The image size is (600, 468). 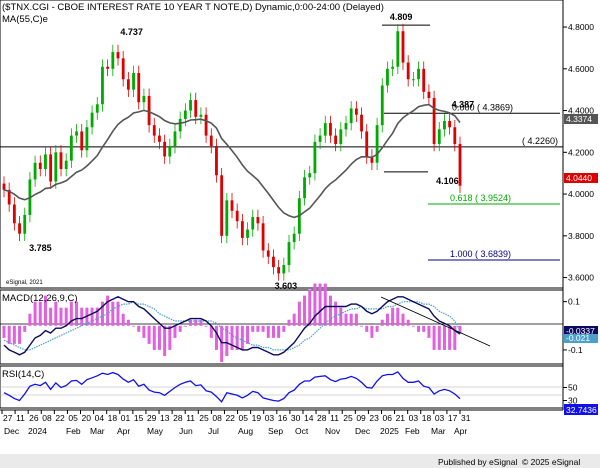 What do you see at coordinates (348, 418) in the screenshot?
I see `x-axis-day-label: 25` at bounding box center [348, 418].